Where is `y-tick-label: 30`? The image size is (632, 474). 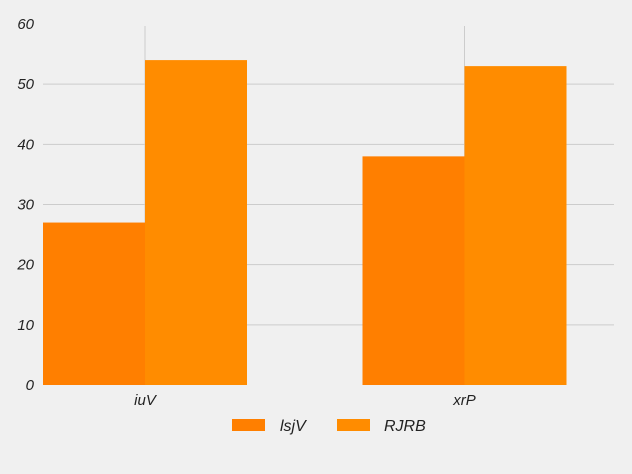 y-tick-label: 30 is located at coordinates (25, 205).